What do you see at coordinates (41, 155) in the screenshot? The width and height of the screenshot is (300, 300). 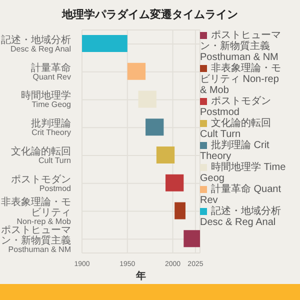 I see `y-tick-label: 文化論的転回 Cult Turn` at bounding box center [41, 155].